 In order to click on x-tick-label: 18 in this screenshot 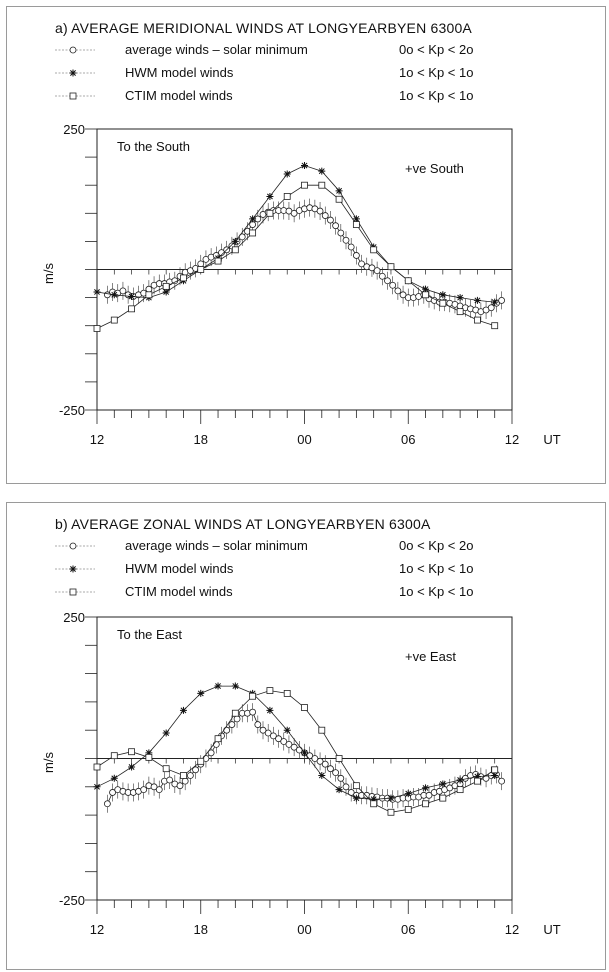, I will do `click(201, 439)`.